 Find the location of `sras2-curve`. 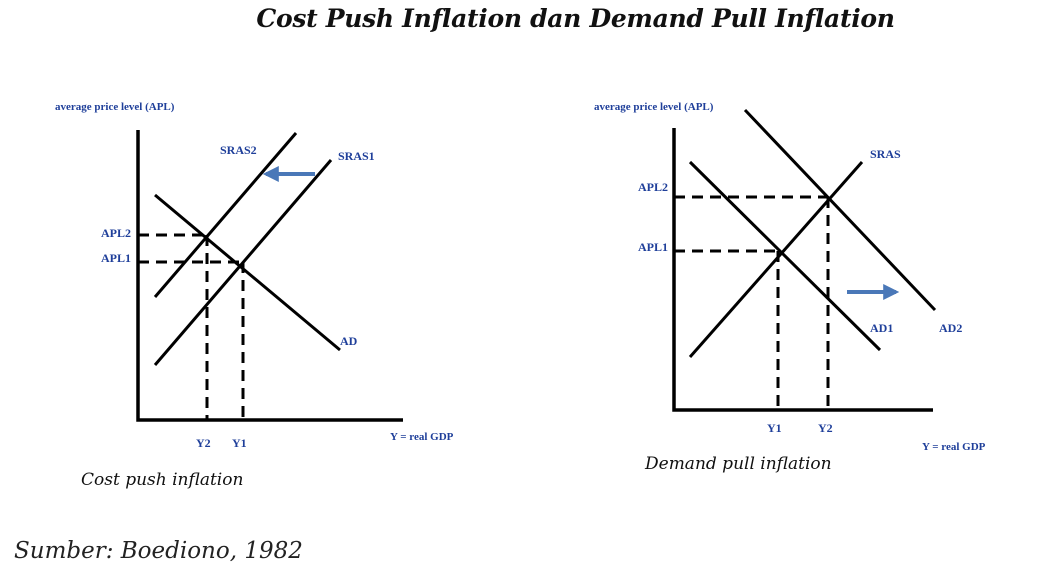

sras2-curve is located at coordinates (225, 215).